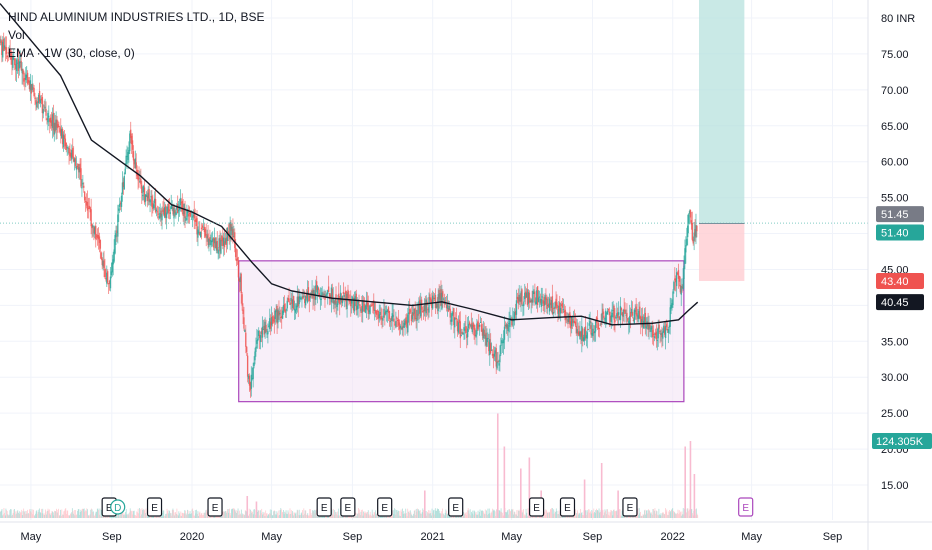 The image size is (932, 550). Describe the element at coordinates (136, 17) in the screenshot. I see `chart-title: HIND ALUMINIUM INDUSTRIES LTD., 1D, BSE` at that location.